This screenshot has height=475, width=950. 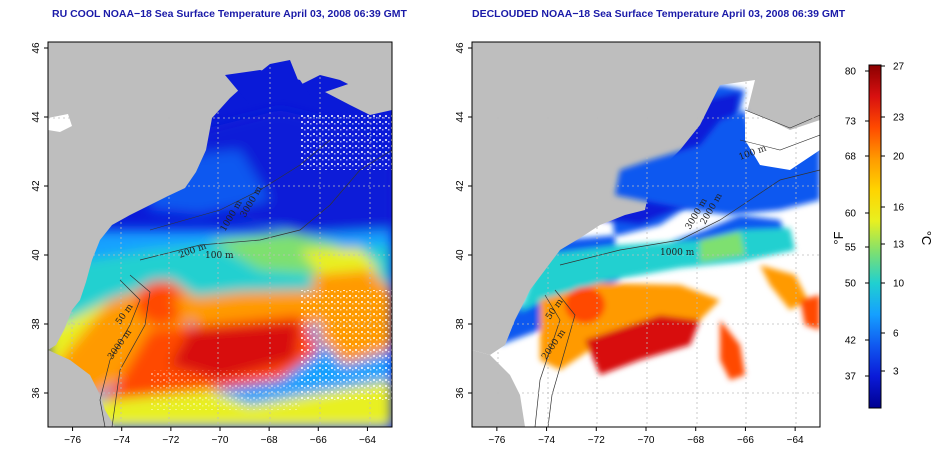 What do you see at coordinates (60, 123) in the screenshot?
I see `cloud-patch` at bounding box center [60, 123].